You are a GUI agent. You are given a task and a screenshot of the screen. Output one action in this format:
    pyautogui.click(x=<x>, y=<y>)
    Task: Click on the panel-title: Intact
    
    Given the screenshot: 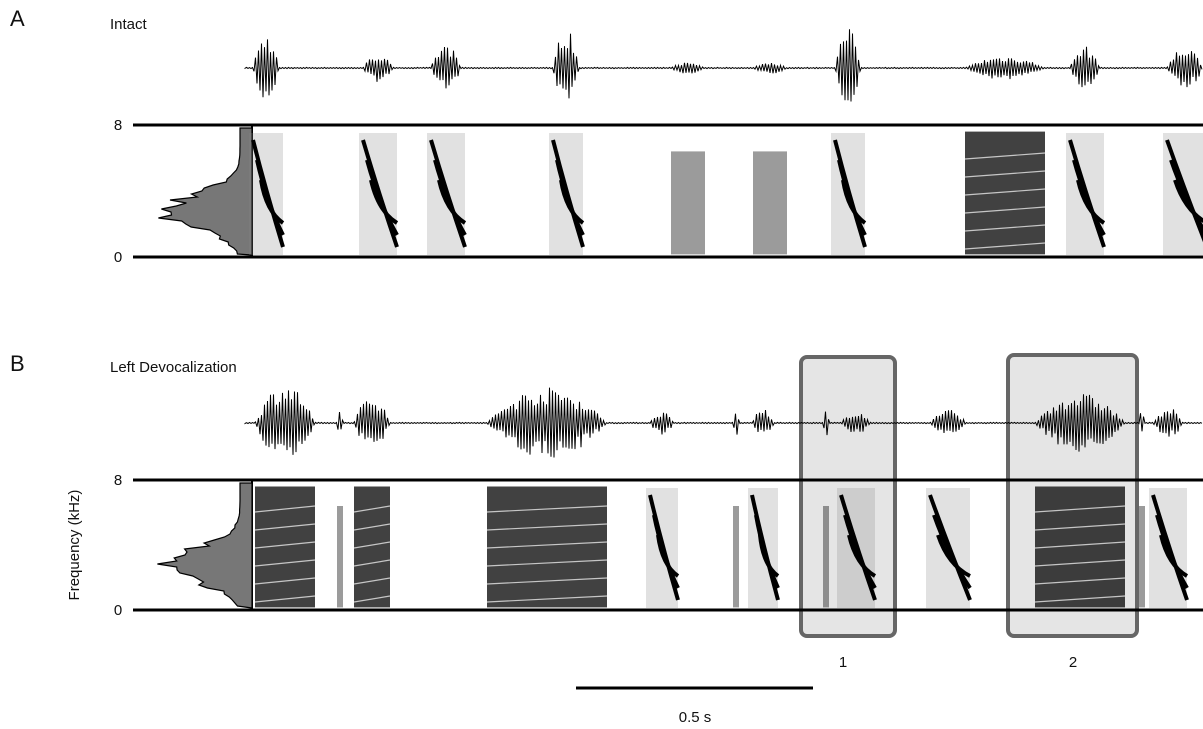 What is the action you would take?
    pyautogui.click(x=129, y=24)
    